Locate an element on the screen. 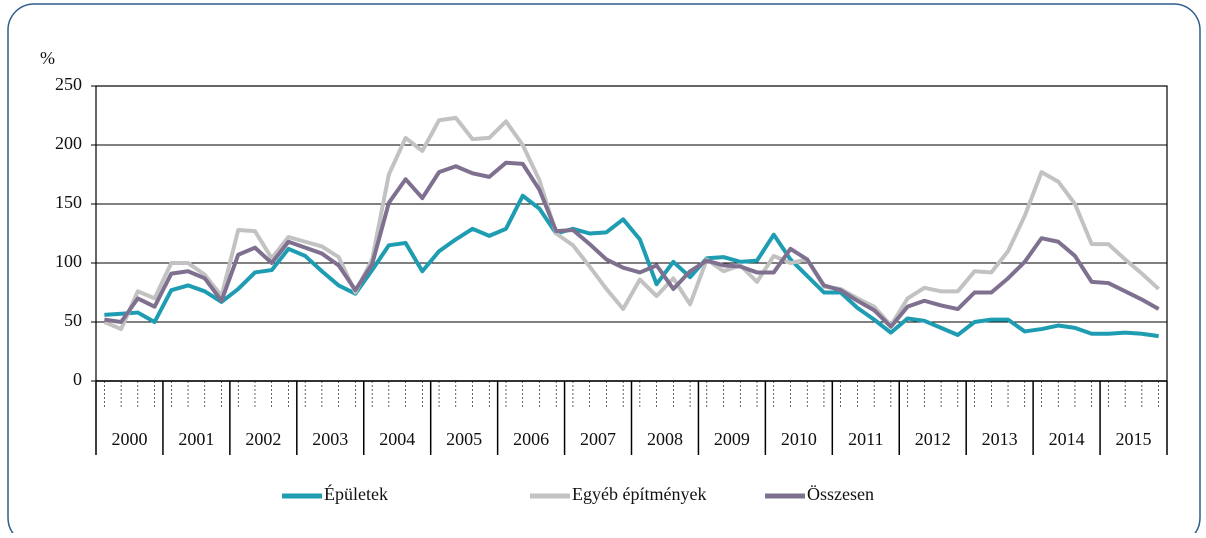  year-label: 2013 is located at coordinates (1000, 439).